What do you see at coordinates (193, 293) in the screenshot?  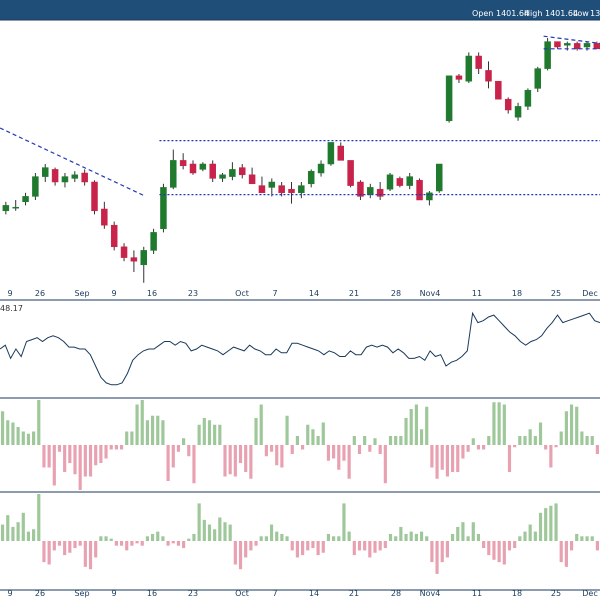 I see `x-tick-label: 23` at bounding box center [193, 293].